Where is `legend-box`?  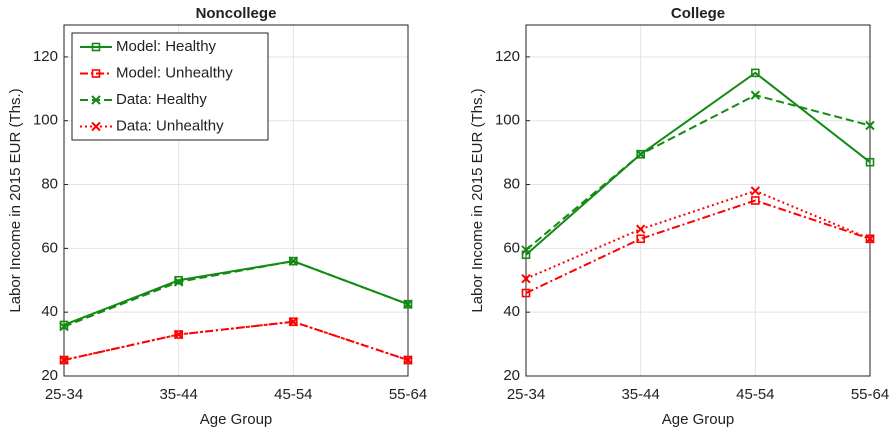
legend-box is located at coordinates (170, 86).